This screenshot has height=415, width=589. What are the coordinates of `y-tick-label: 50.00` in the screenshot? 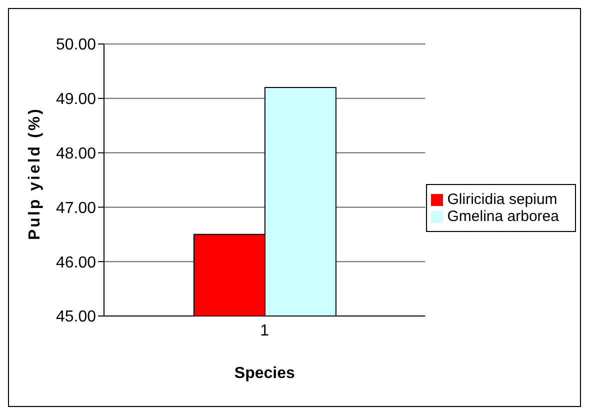 It's located at (76, 45).